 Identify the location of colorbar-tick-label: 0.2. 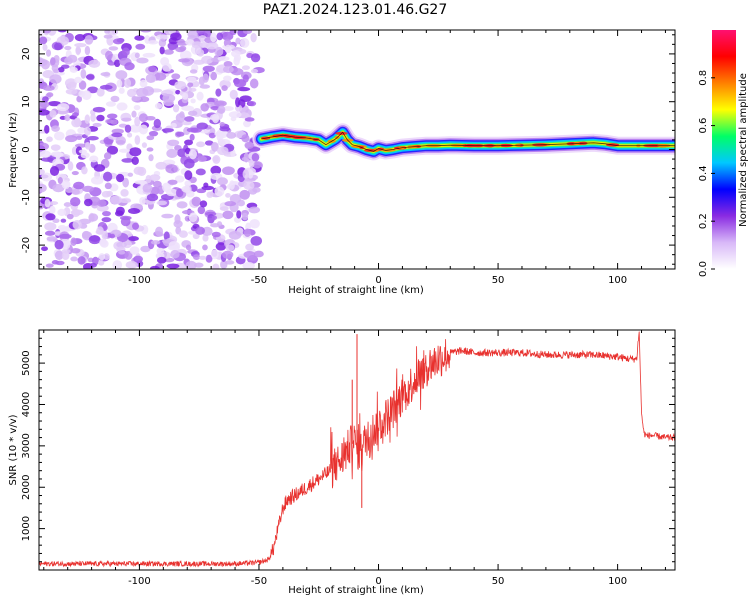
(703, 221).